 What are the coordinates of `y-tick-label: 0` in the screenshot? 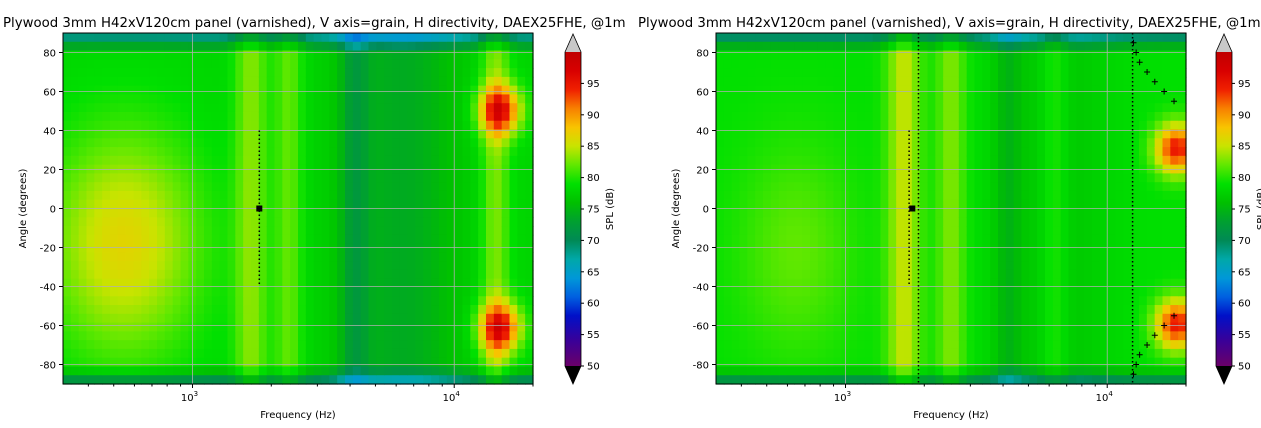 It's located at (706, 210).